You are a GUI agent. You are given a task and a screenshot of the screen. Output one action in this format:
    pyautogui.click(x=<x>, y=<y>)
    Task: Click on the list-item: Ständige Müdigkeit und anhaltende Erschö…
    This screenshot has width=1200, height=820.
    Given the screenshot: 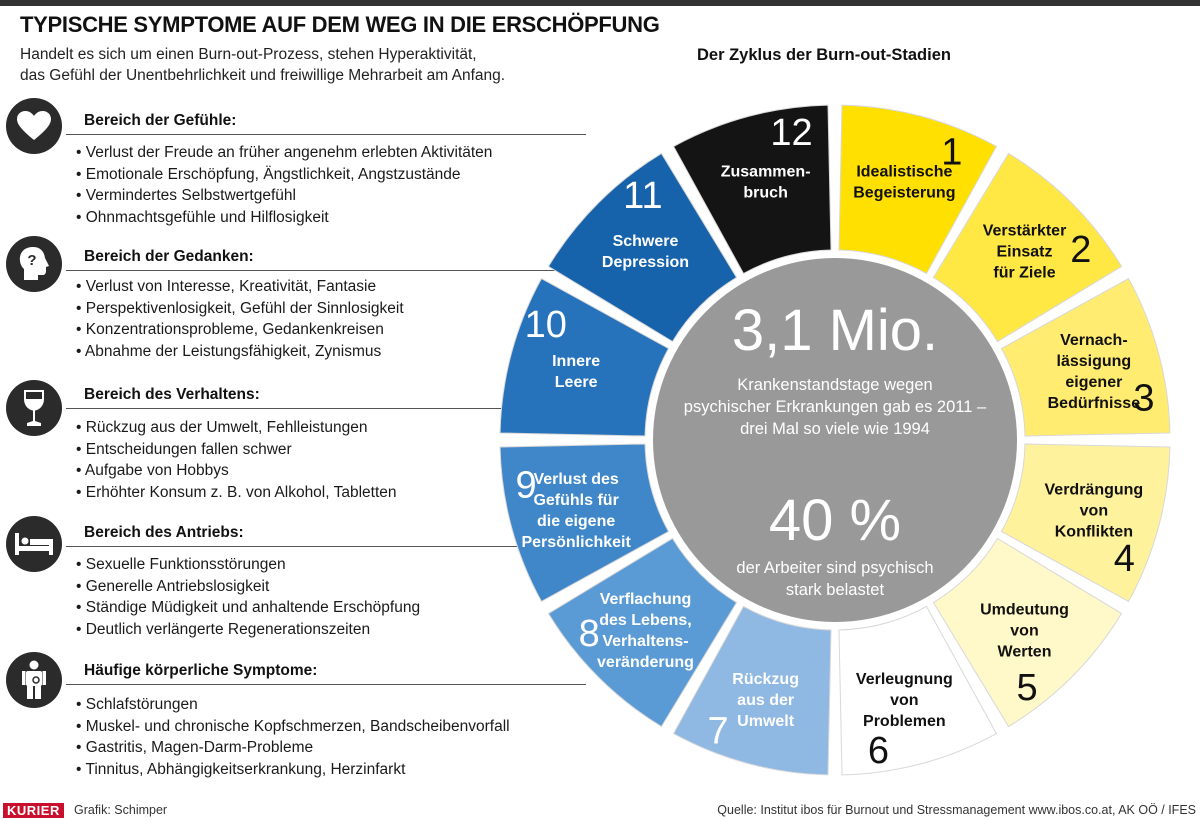 What is the action you would take?
    pyautogui.click(x=248, y=608)
    